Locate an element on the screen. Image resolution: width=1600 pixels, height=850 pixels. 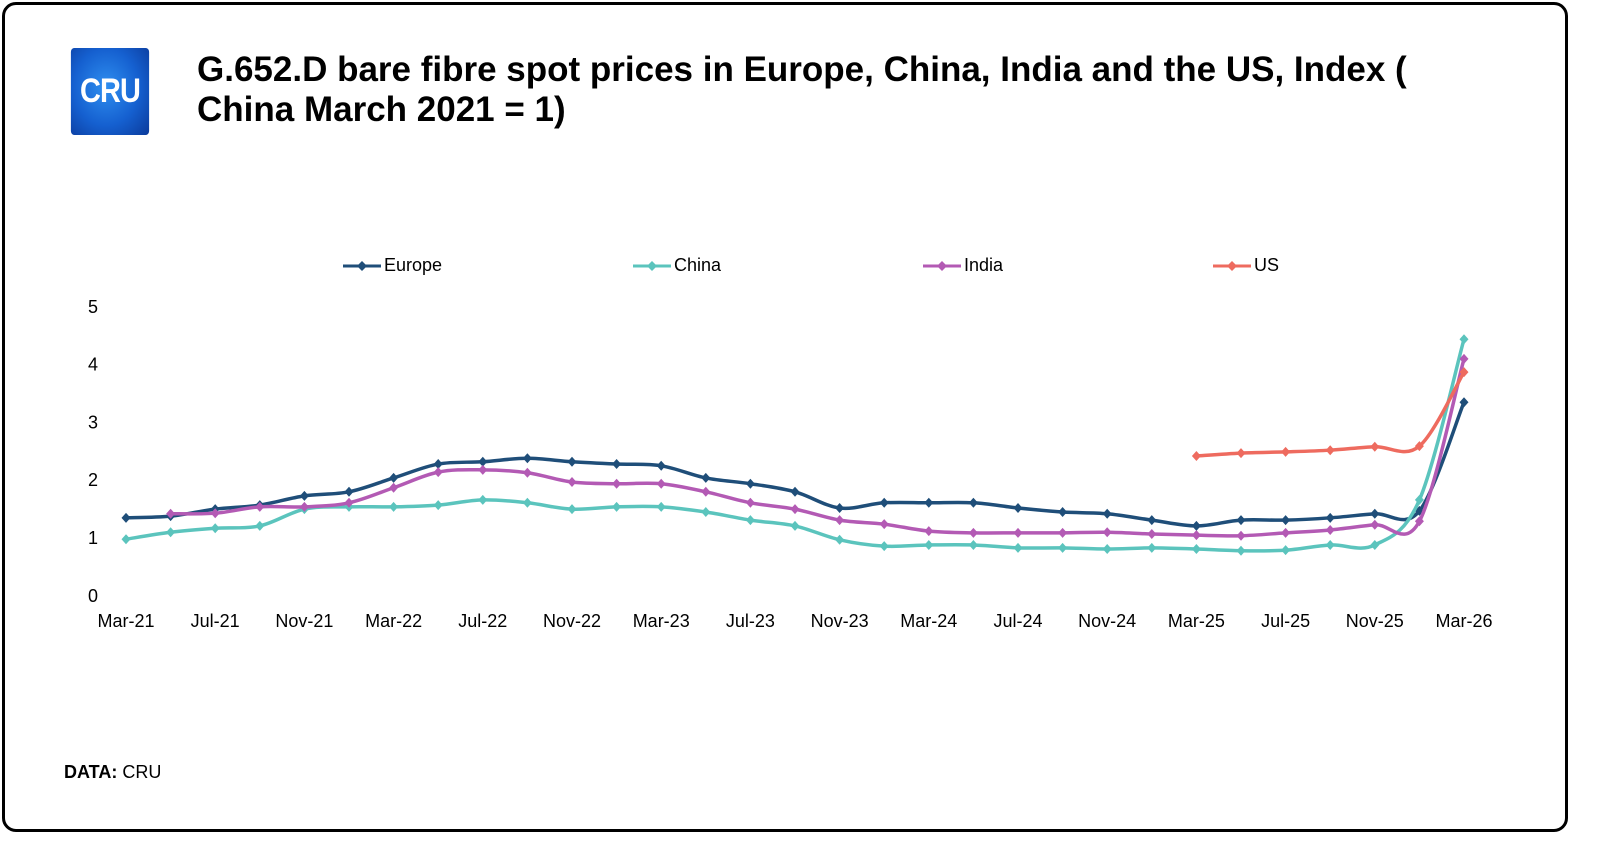
x-tick-label: Jul-24 is located at coordinates (1017, 621).